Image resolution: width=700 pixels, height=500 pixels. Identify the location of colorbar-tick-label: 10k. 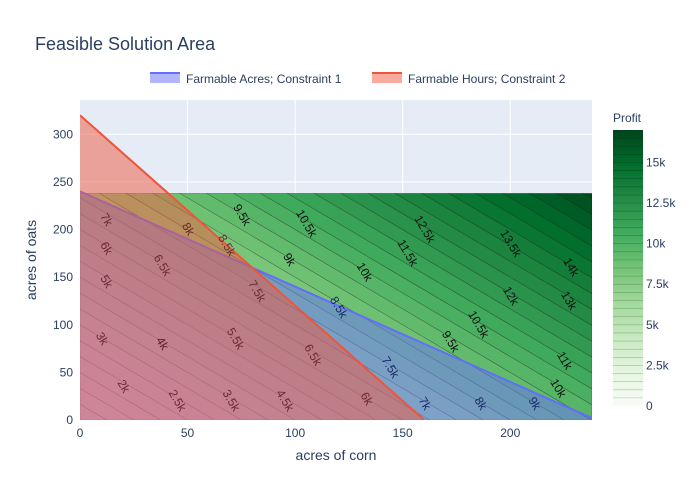
(656, 244).